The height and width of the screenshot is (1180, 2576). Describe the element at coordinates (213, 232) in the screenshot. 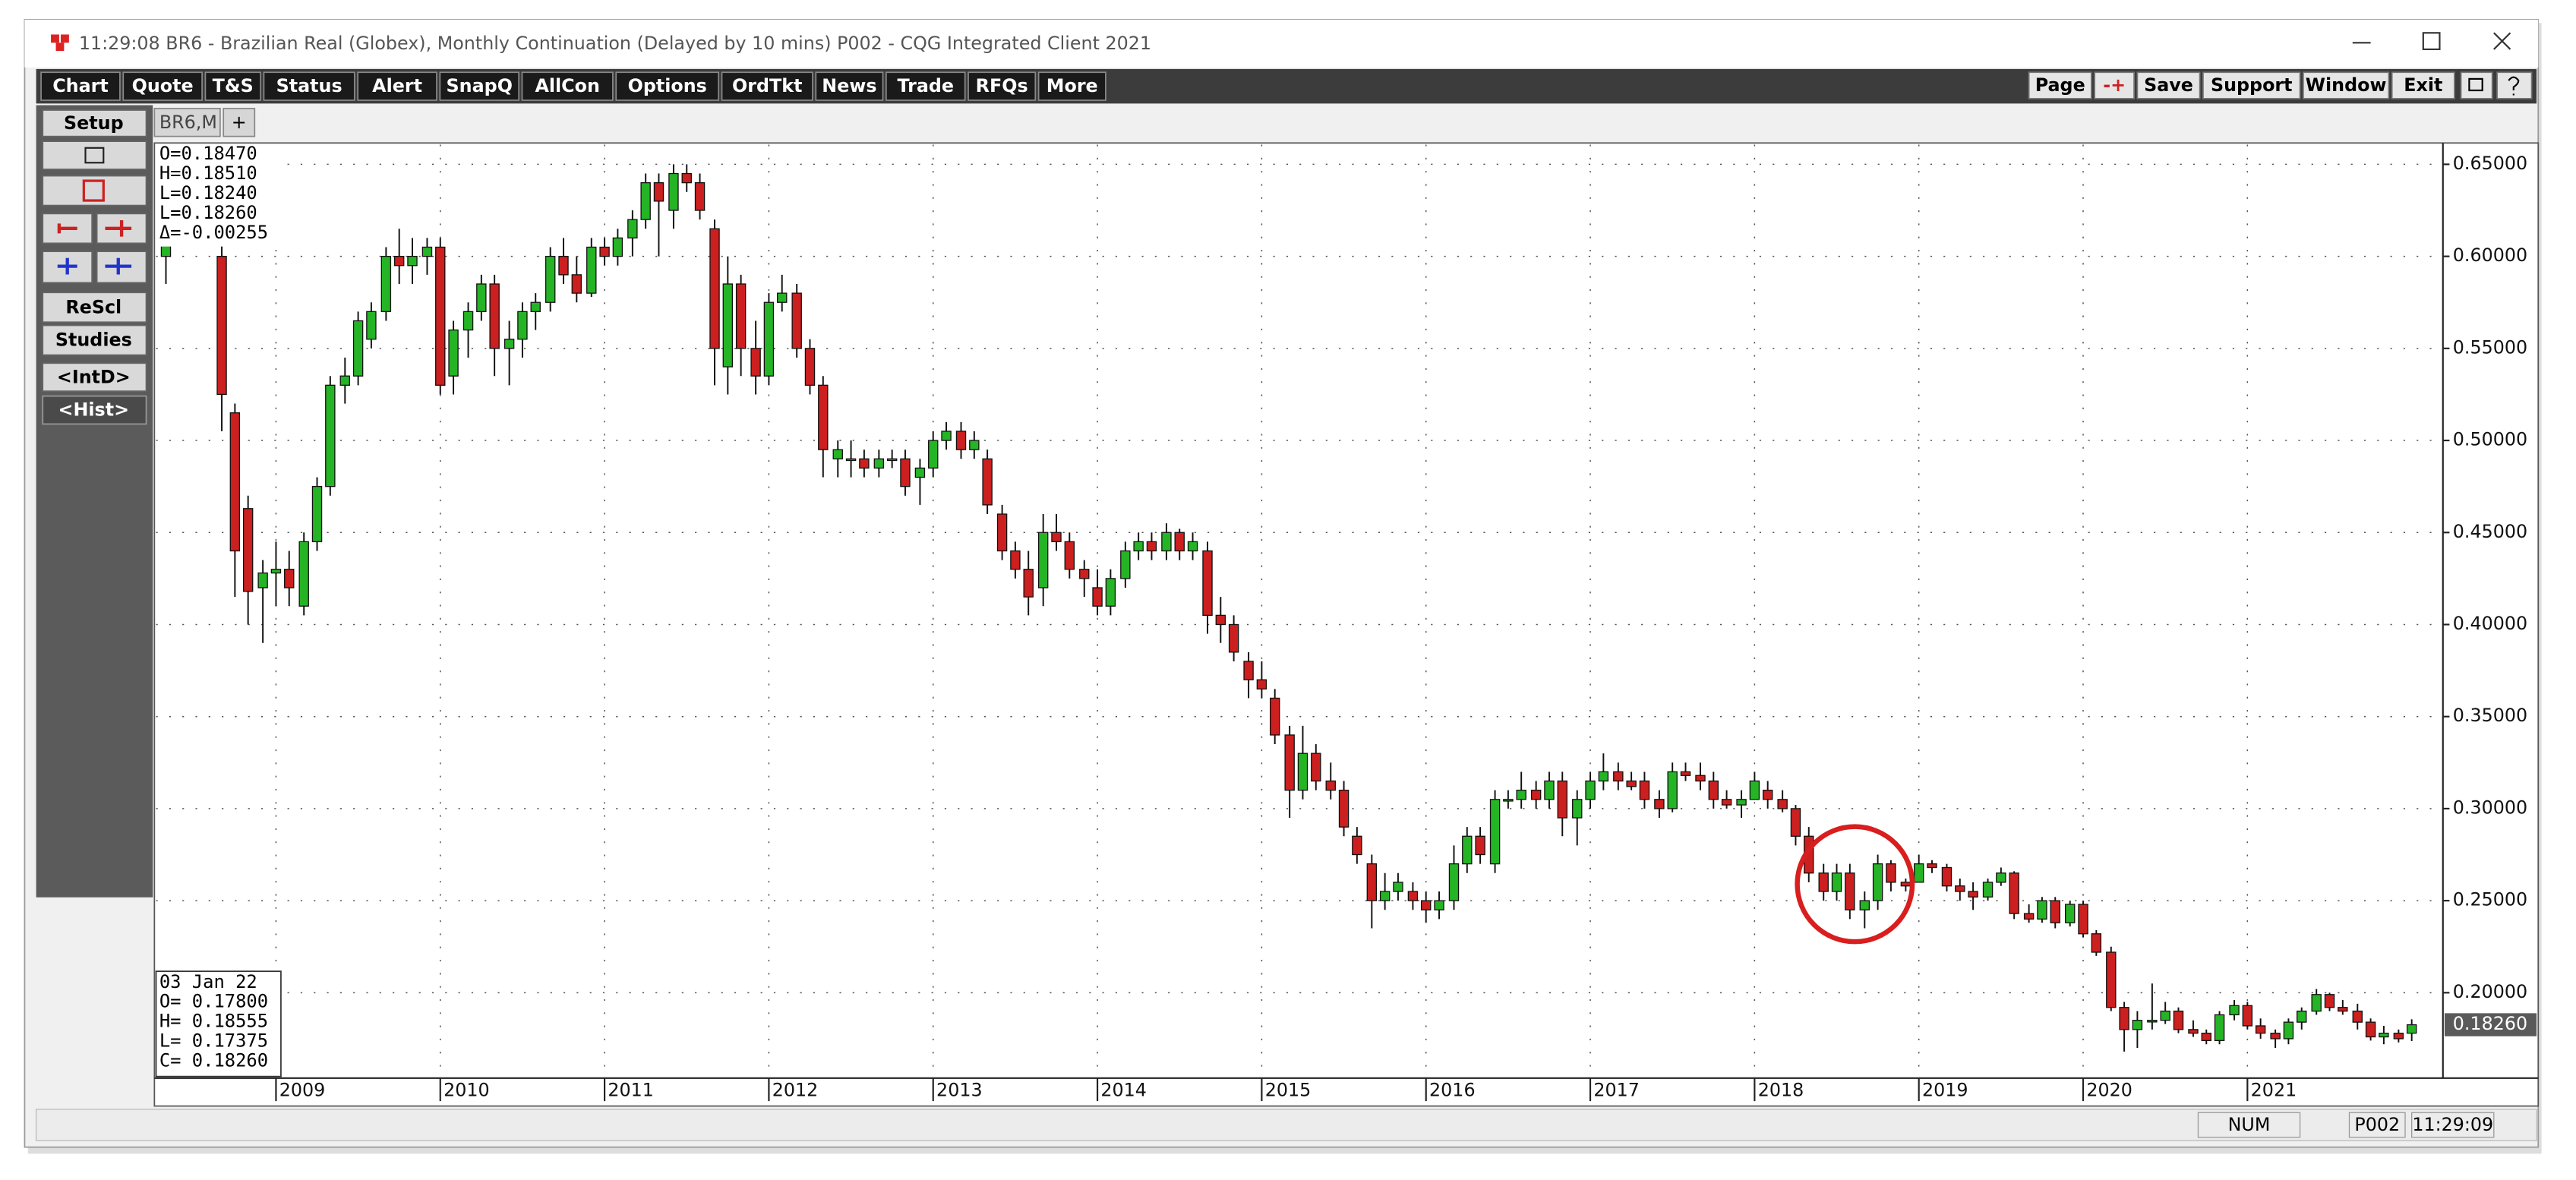

I see `cursor-value: Δ=-0.00255` at that location.